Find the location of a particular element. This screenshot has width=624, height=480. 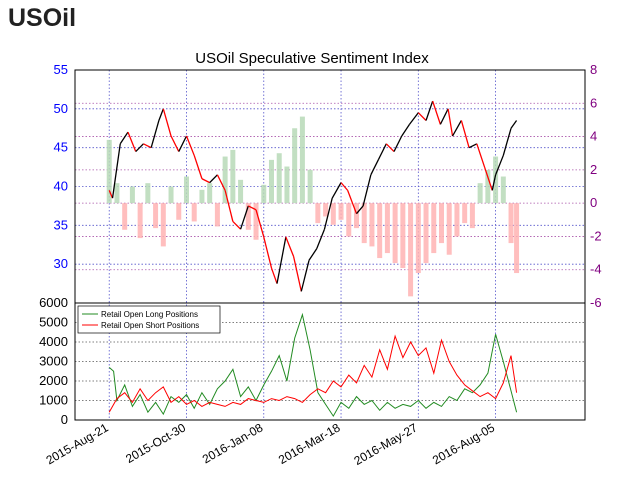

left-tick-label: 40 is located at coordinates (61, 186).